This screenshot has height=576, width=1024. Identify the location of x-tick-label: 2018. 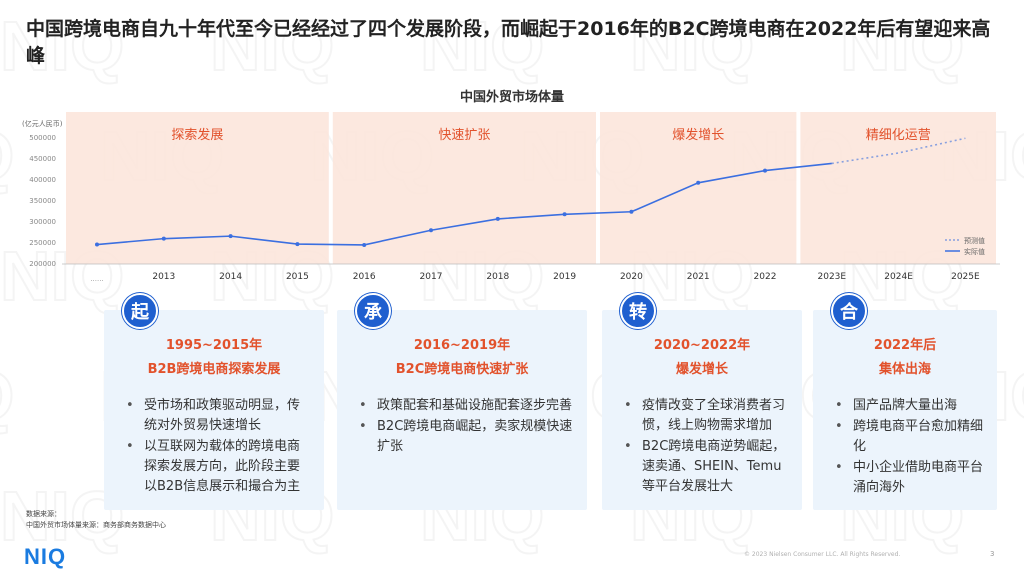
(497, 277).